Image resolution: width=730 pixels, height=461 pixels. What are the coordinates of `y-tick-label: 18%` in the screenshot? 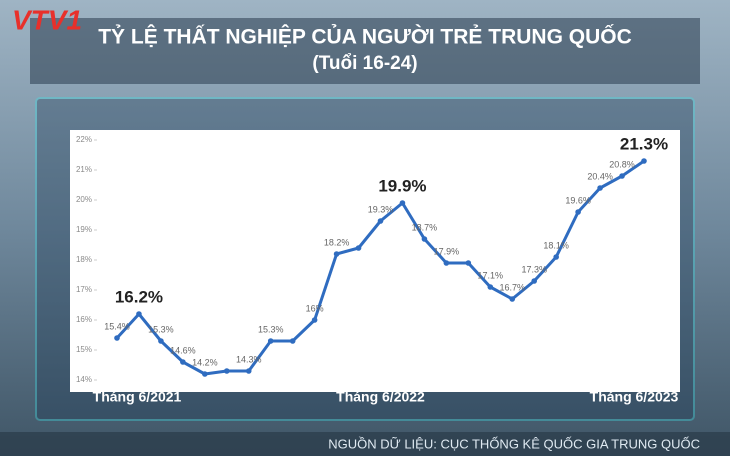 It's located at (84, 259).